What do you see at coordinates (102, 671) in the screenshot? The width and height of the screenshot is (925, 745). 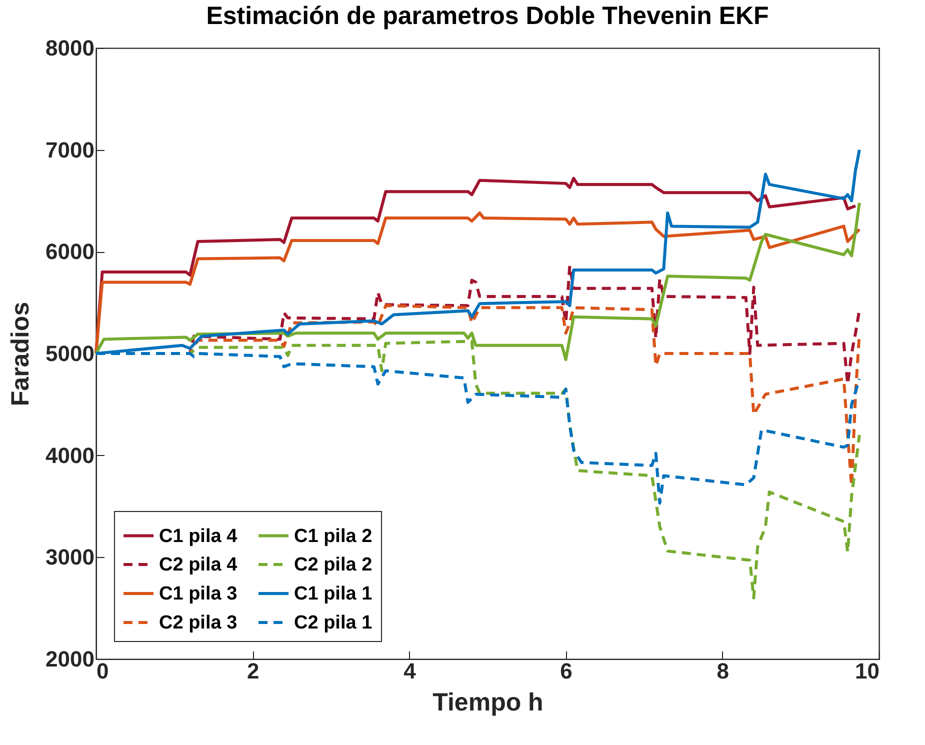 I see `x-tick-label: 0` at bounding box center [102, 671].